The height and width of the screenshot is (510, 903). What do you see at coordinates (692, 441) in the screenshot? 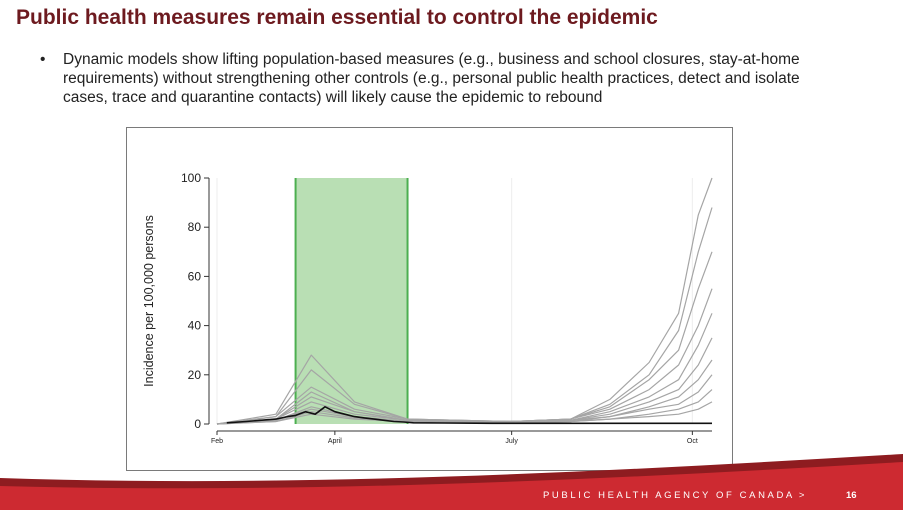
I see `x-tick-label-oct: Oct` at bounding box center [692, 441].